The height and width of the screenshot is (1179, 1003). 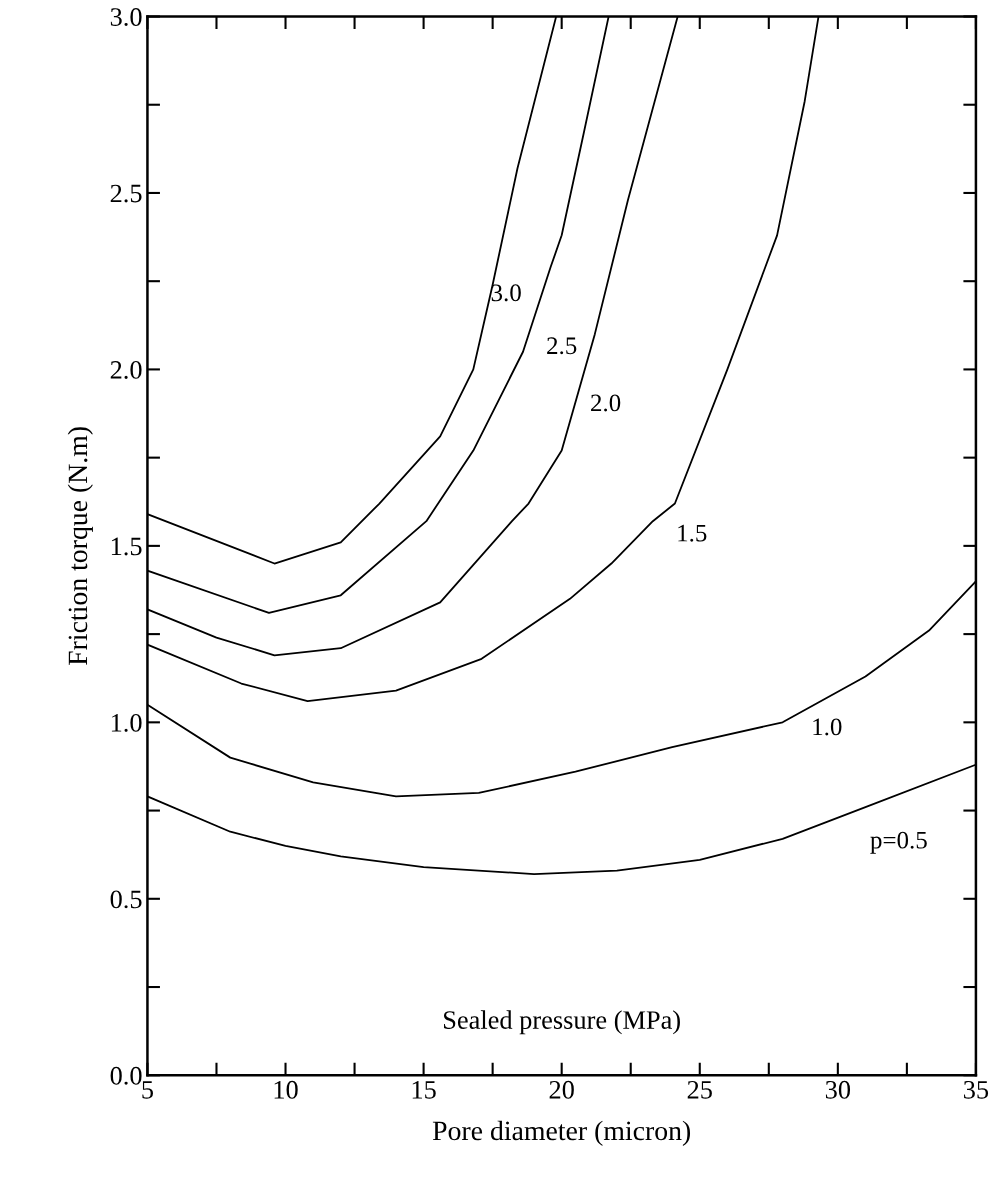 What do you see at coordinates (692, 533) in the screenshot?
I see `series-label: 1.5` at bounding box center [692, 533].